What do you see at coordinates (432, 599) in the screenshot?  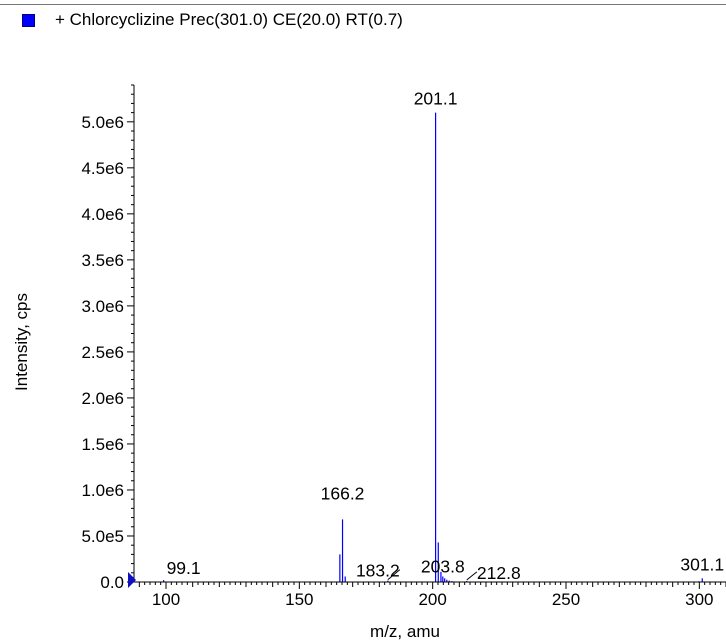 I see `x-tick-label: 200` at bounding box center [432, 599].